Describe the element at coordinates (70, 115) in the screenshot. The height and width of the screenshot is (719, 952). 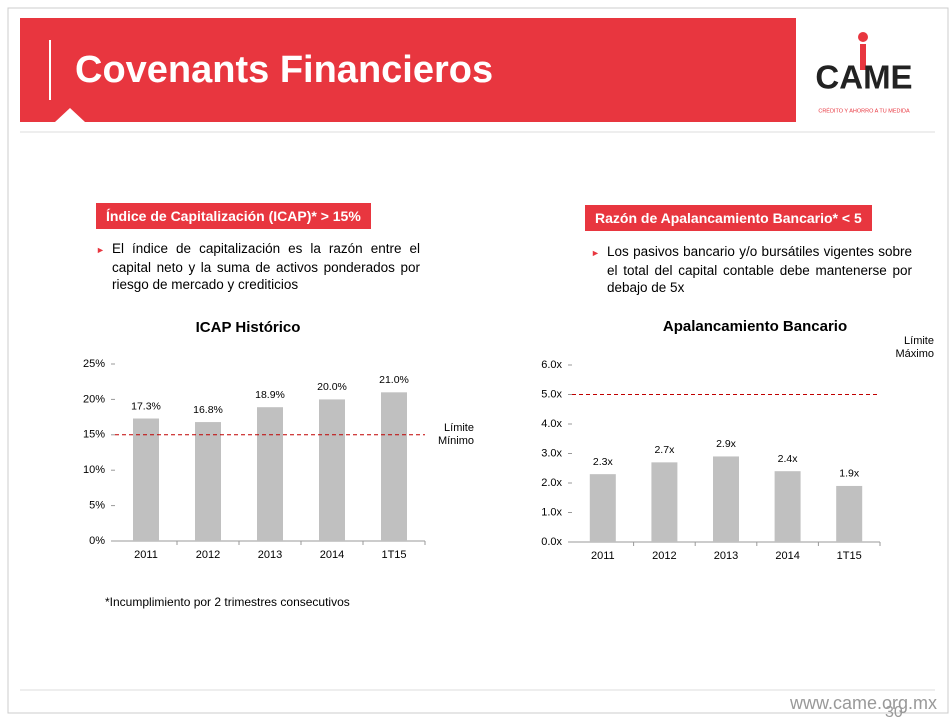
I see `notch` at that location.